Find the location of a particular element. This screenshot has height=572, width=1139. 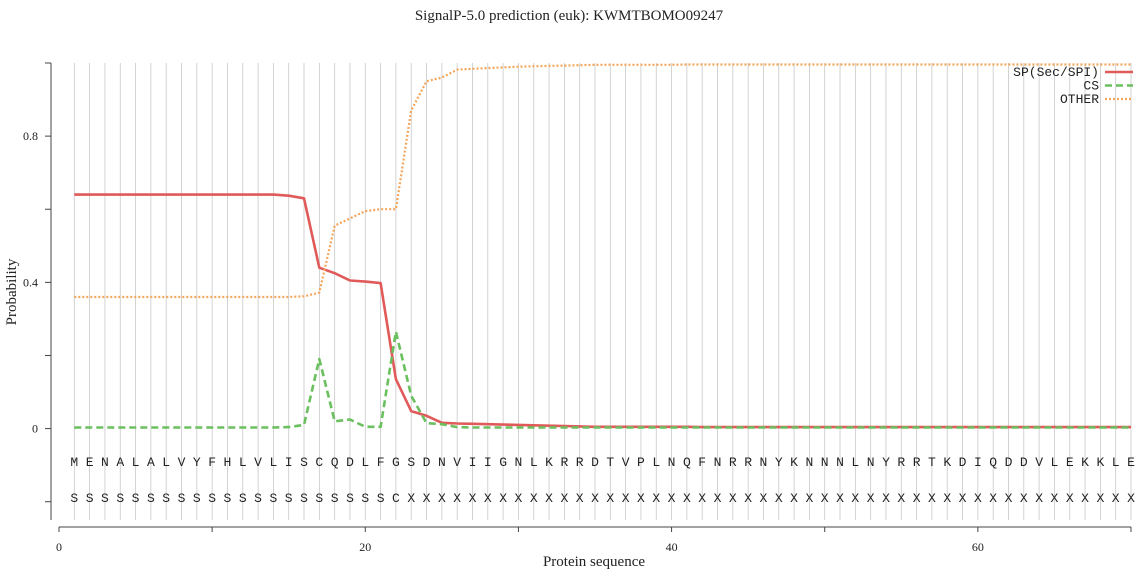

legend-label: CS is located at coordinates (1091, 86).